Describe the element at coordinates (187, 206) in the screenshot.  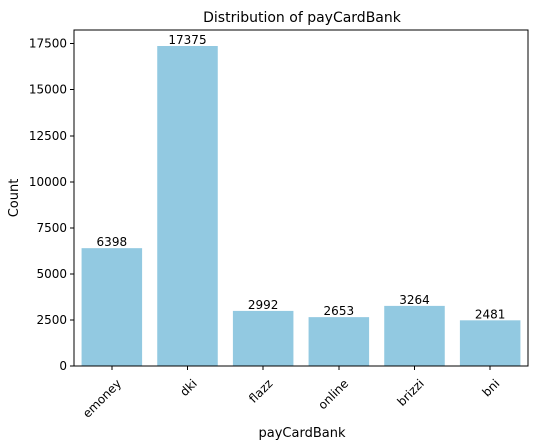
I see `bar-dki` at that location.